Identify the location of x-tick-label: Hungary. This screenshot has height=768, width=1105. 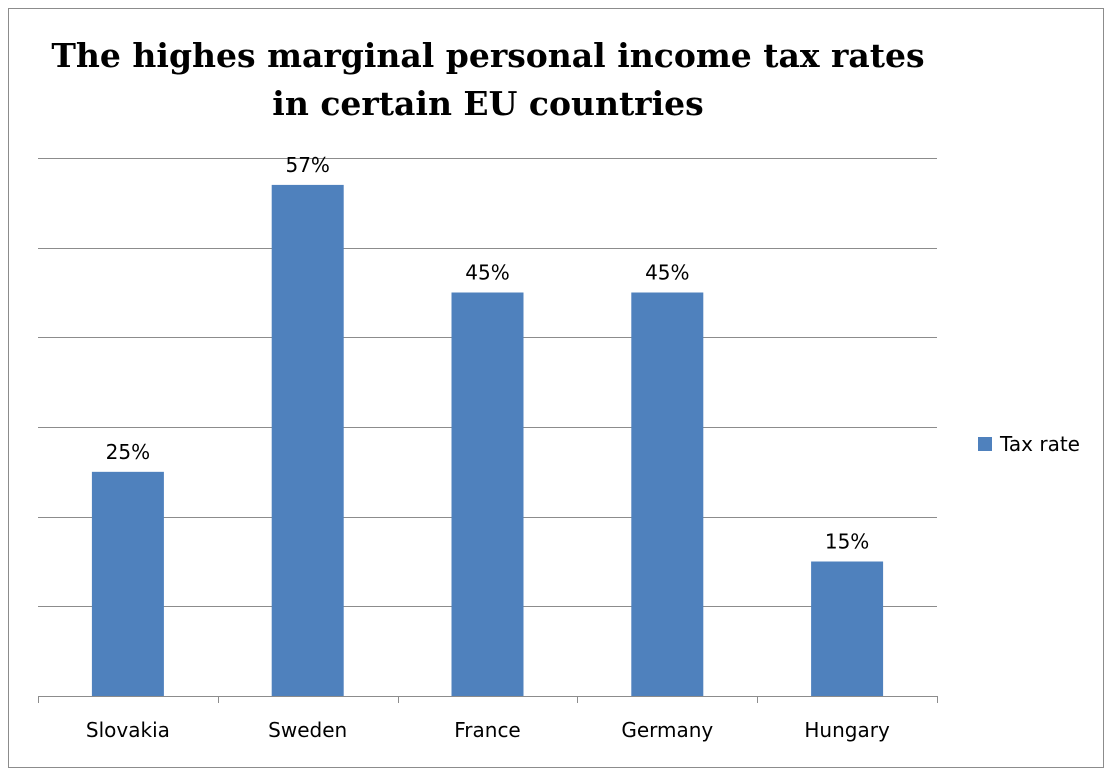
(847, 730).